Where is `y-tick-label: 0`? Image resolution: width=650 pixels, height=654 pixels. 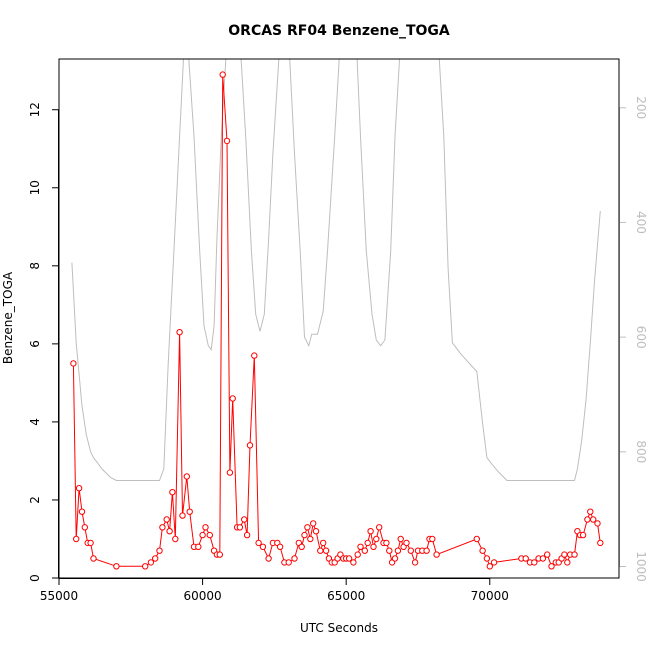 y-tick-label: 0 is located at coordinates (35, 578).